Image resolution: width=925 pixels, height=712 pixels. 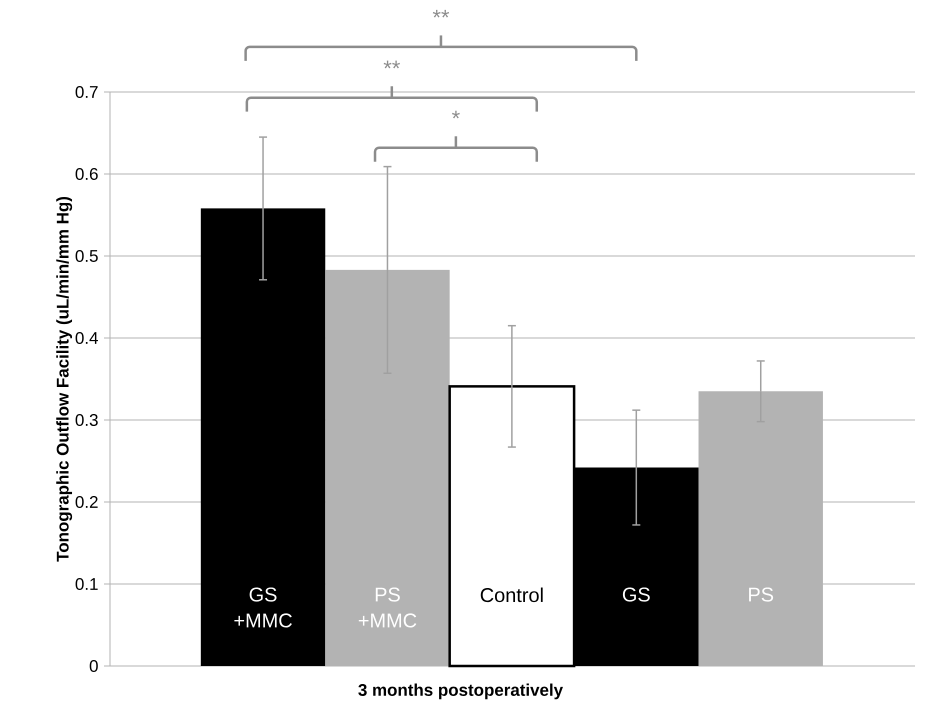 What do you see at coordinates (87, 256) in the screenshot?
I see `y-tick-label: 0.5` at bounding box center [87, 256].